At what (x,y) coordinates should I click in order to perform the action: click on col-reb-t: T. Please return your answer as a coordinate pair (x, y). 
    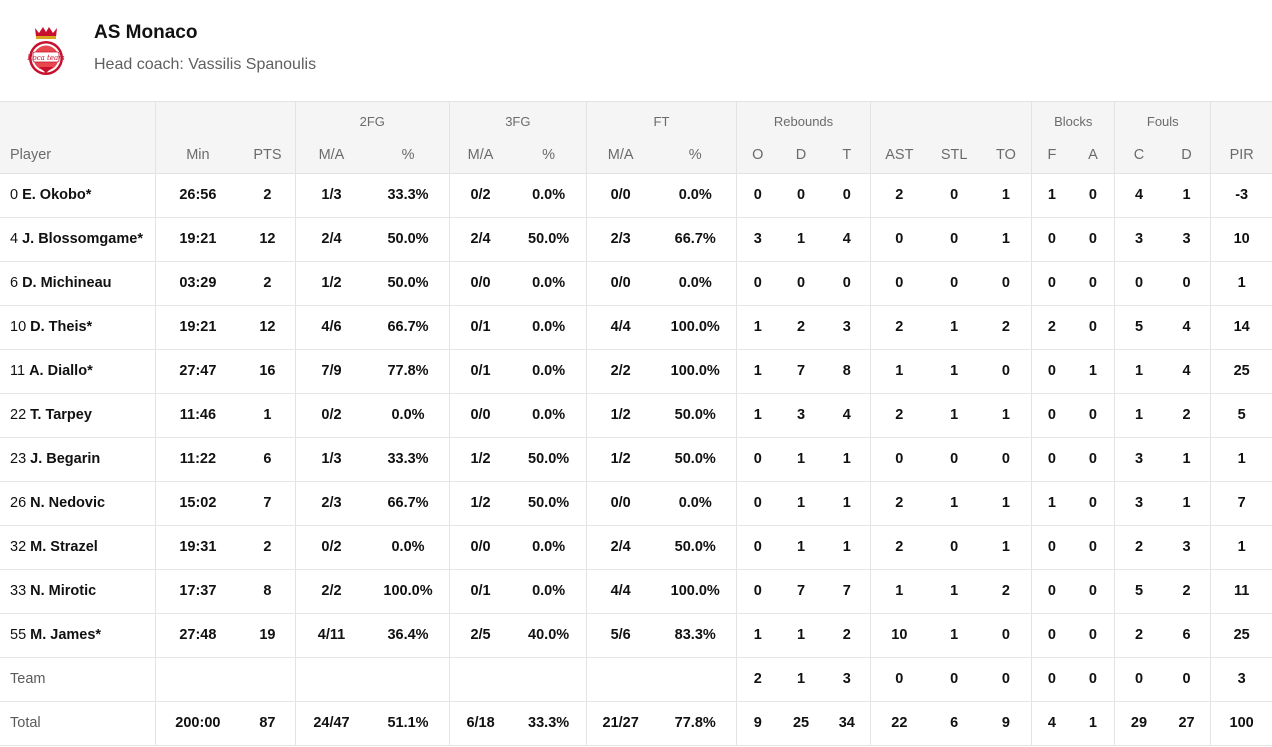
    Looking at the image, I should click on (847, 155).